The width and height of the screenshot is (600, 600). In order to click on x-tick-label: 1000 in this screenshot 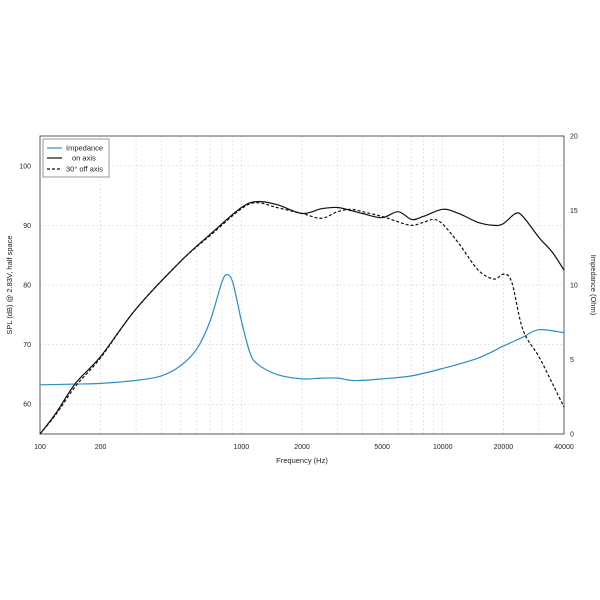, I will do `click(242, 447)`.